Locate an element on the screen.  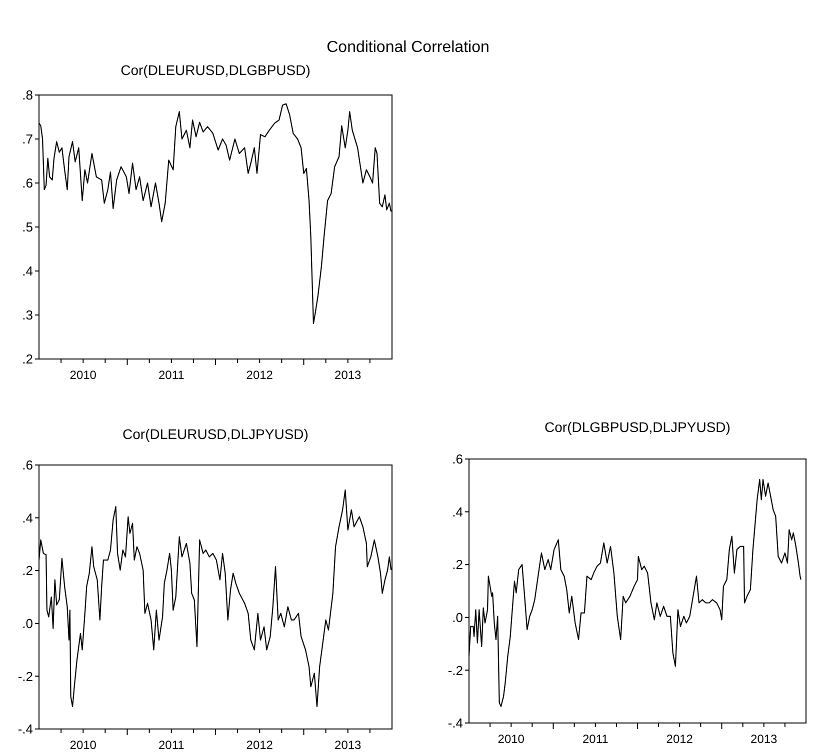
y-tick-label: .8 is located at coordinates (27, 95).